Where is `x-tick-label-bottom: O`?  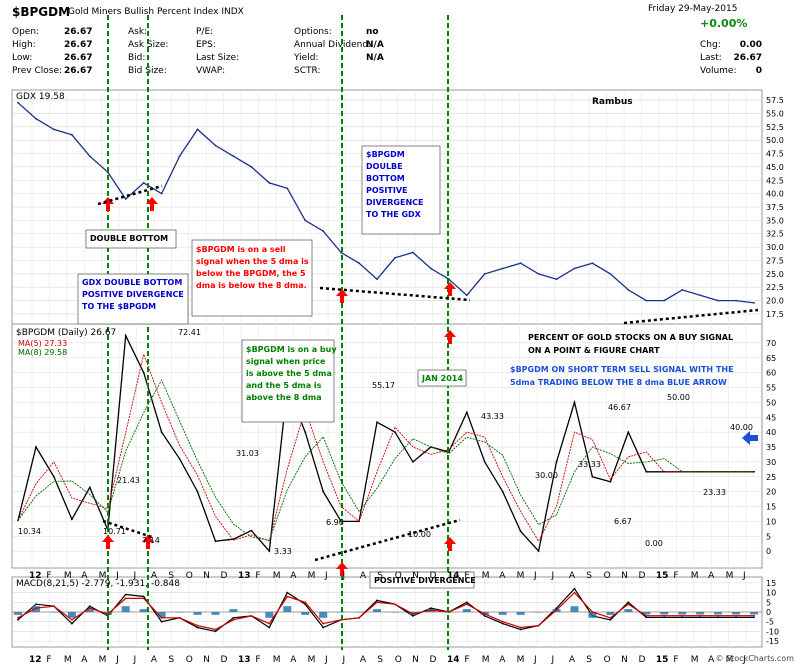 x-tick-label-bottom: O is located at coordinates (398, 660).